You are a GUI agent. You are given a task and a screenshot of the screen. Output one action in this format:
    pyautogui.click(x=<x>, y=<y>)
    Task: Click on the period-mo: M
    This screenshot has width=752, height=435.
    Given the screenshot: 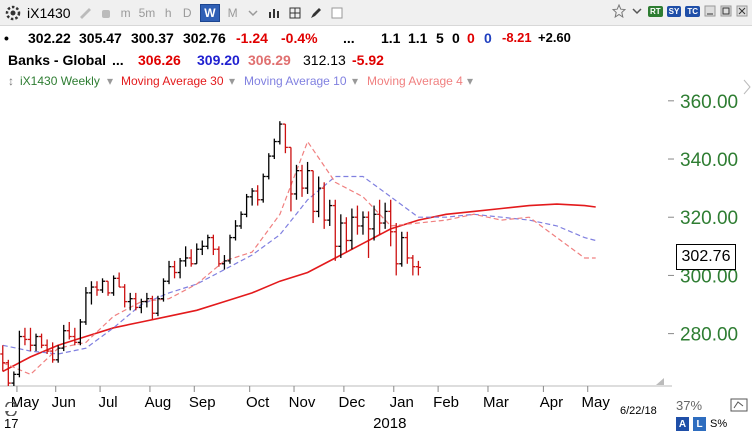 What is the action you would take?
    pyautogui.click(x=232, y=13)
    